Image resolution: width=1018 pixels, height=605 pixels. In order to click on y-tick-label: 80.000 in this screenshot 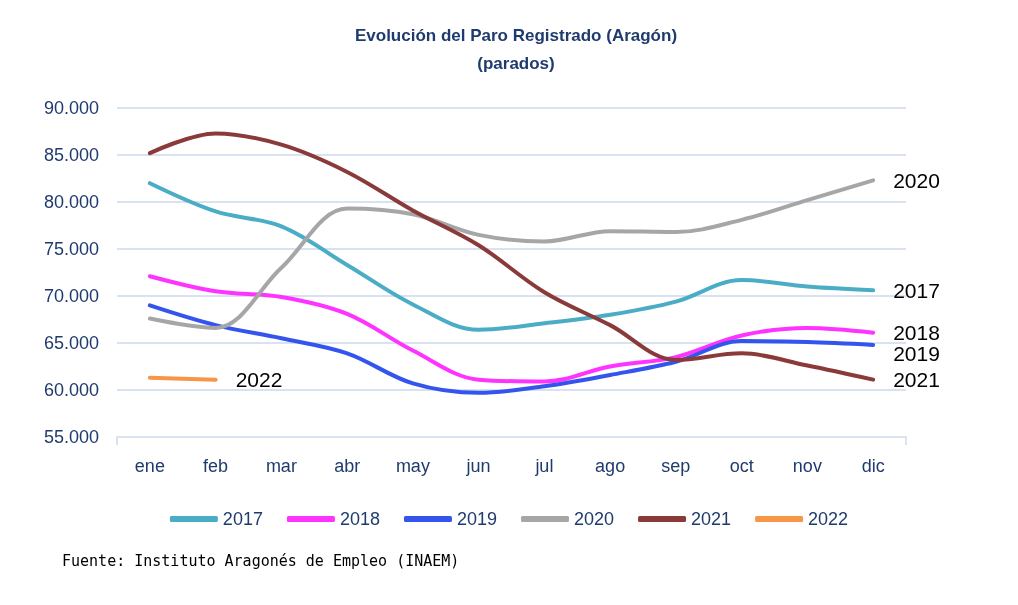, I will do `click(71, 202)`.